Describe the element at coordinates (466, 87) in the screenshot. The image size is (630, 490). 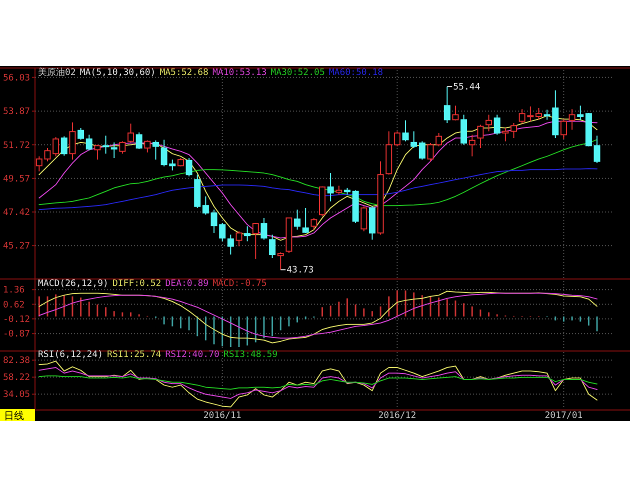
I see `annotation: 55.44` at that location.